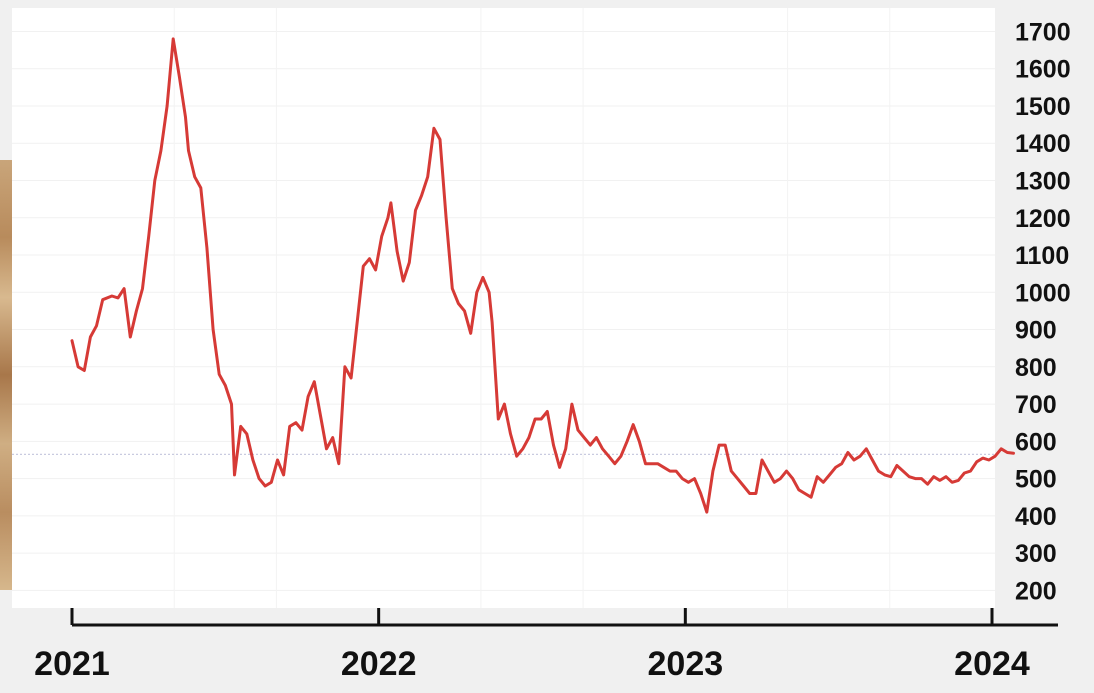  What do you see at coordinates (1036, 480) in the screenshot?
I see `y-tick-label: 500` at bounding box center [1036, 480].